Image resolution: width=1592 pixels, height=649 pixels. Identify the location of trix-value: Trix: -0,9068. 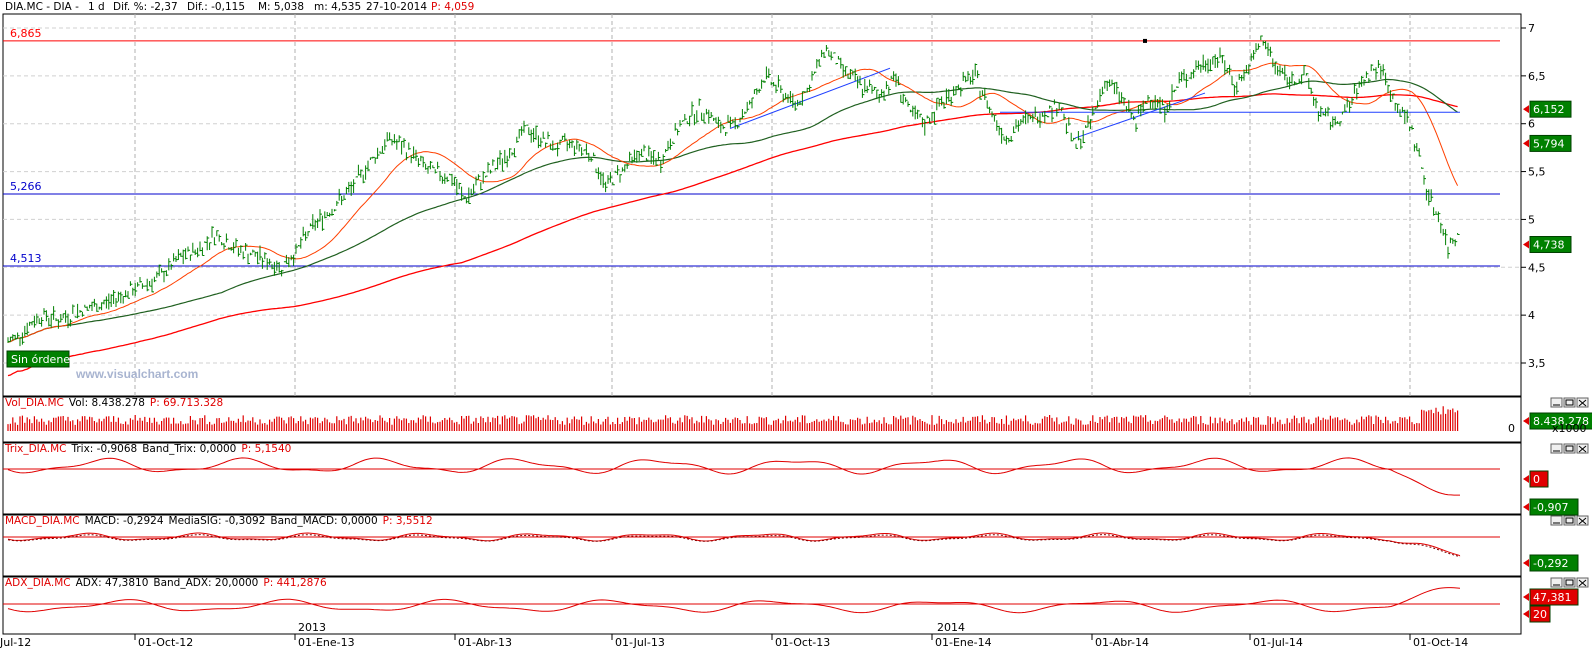
(103, 449).